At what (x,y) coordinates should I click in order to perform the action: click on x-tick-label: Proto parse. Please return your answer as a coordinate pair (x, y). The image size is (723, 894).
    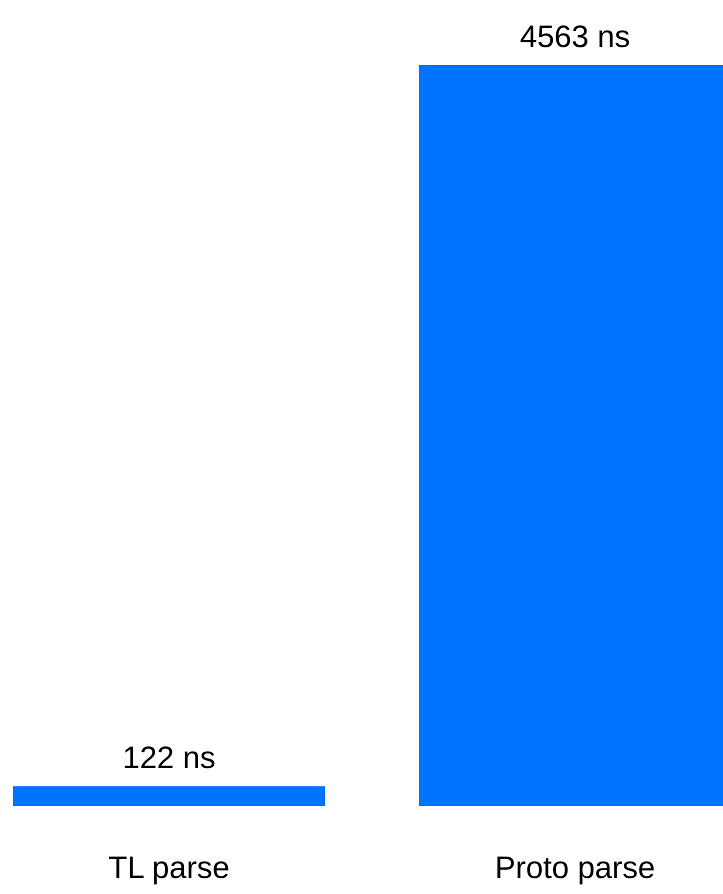
    Looking at the image, I should click on (575, 867).